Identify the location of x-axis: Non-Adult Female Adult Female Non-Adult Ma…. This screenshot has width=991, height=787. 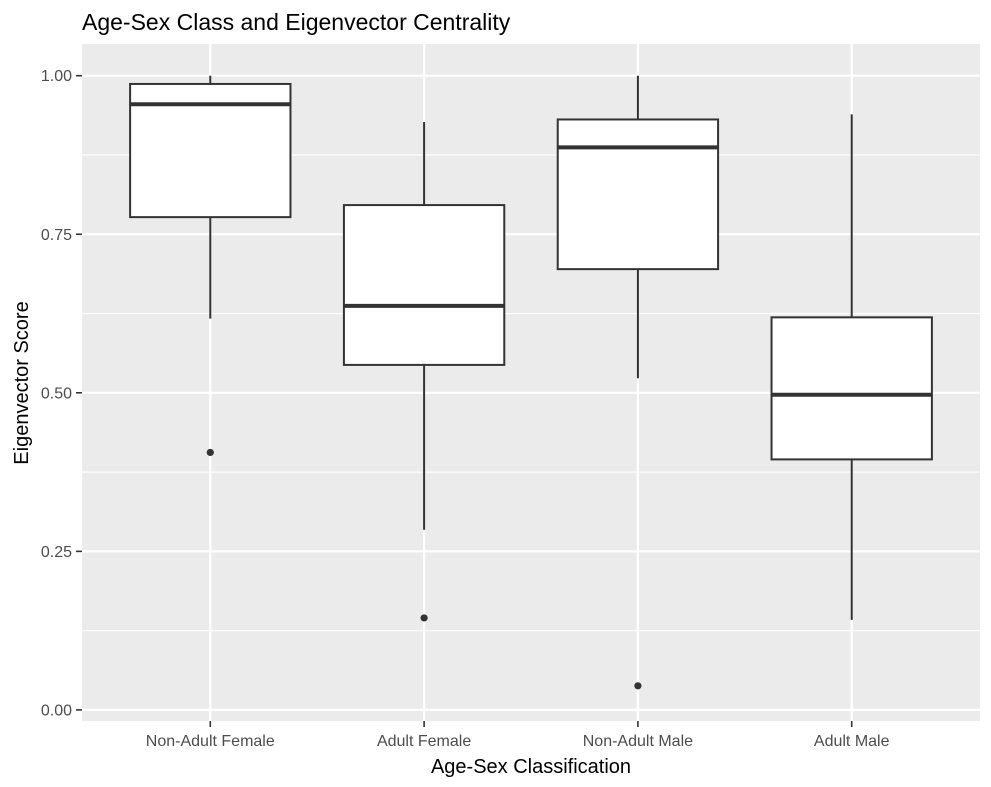
(518, 735).